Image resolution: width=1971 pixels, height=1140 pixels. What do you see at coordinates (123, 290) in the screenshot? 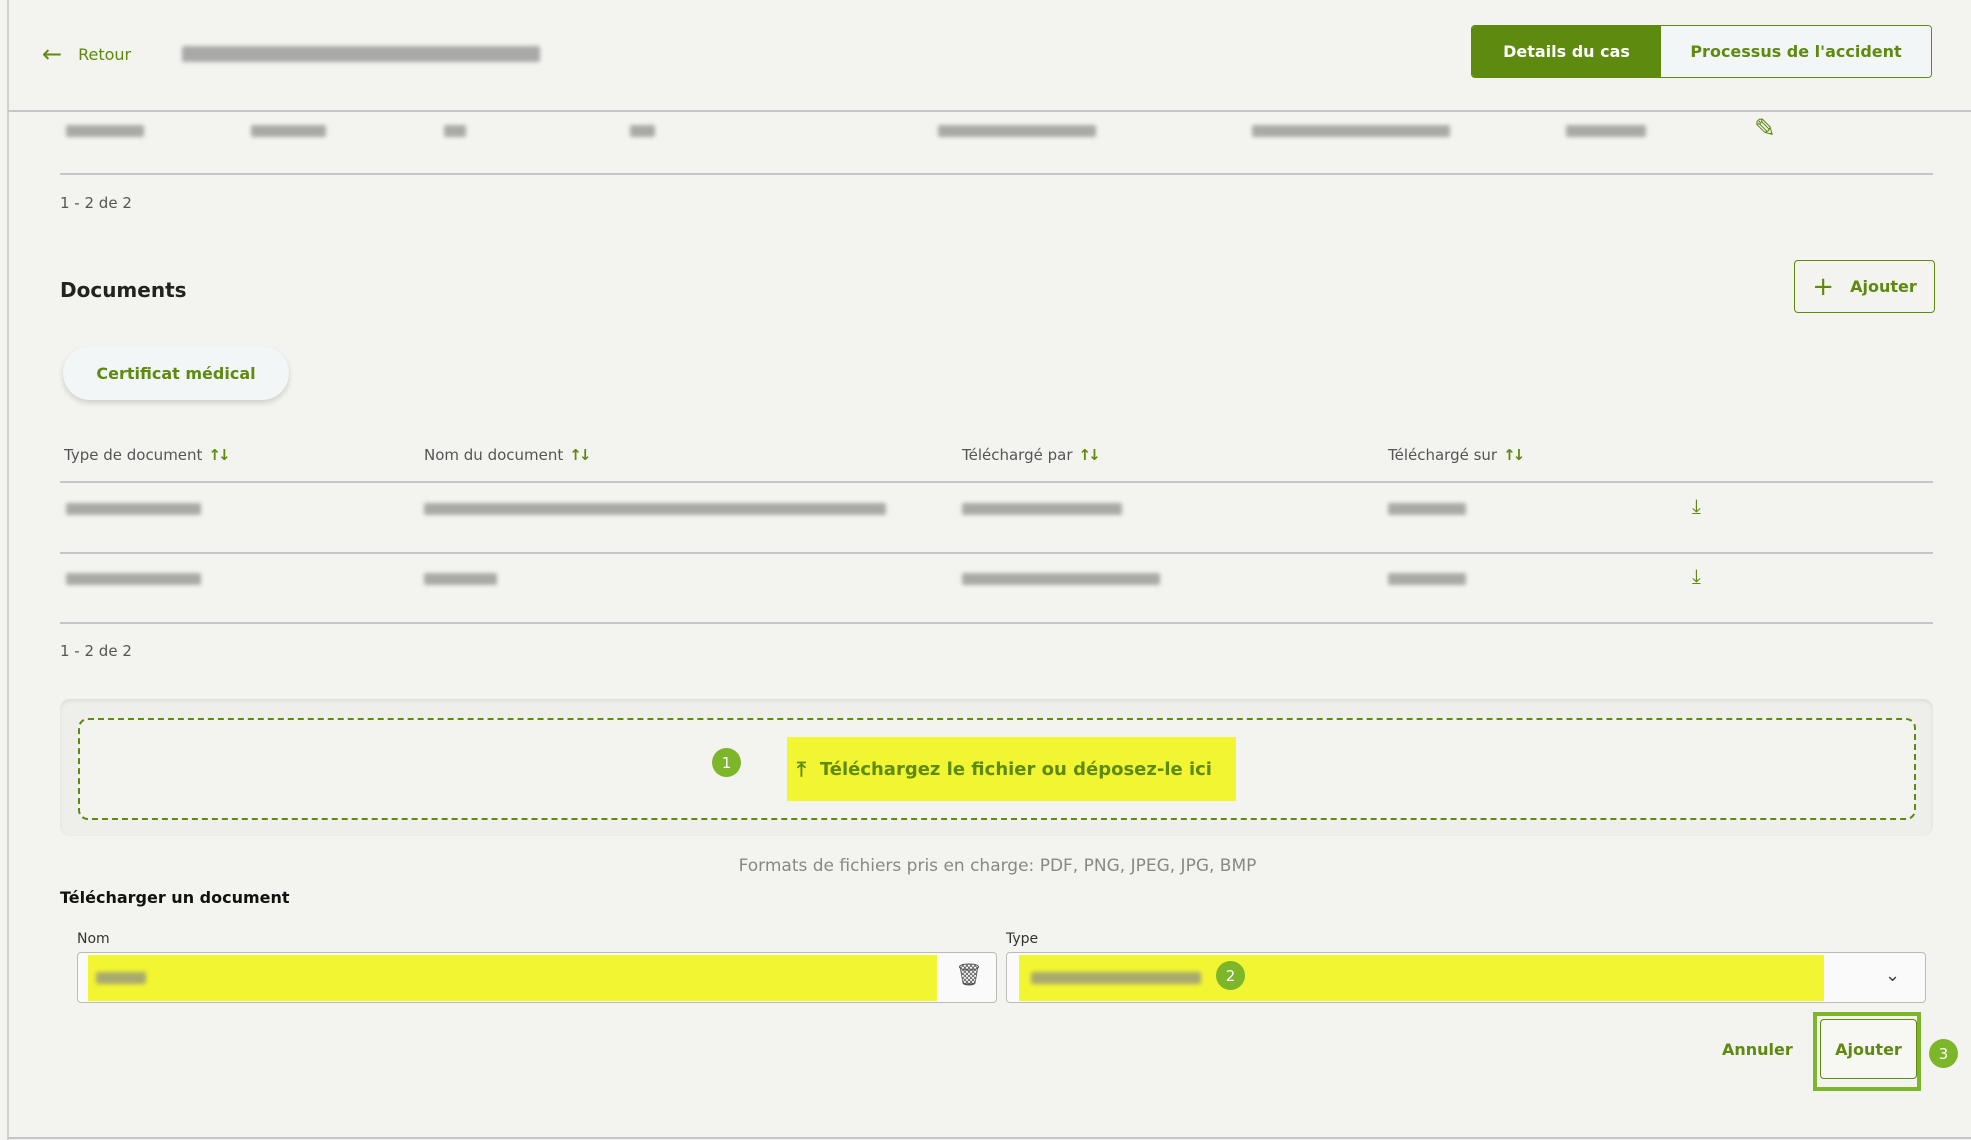
I see `documents-title: Documents` at bounding box center [123, 290].